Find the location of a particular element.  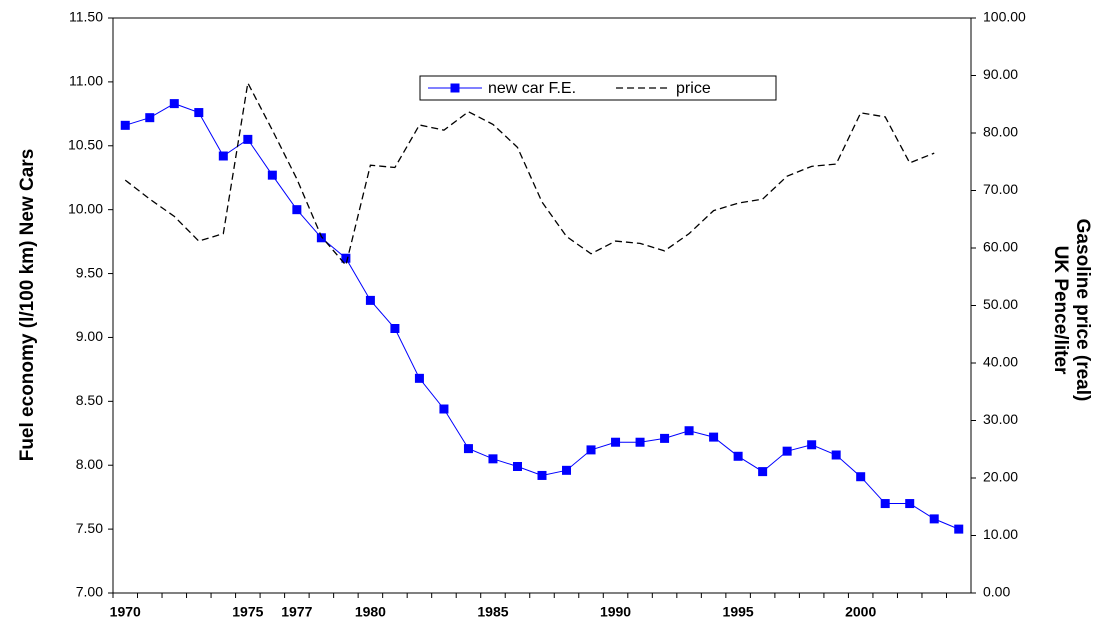

y2-axis-title: Gasoline price (real) is located at coordinates (1082, 310).